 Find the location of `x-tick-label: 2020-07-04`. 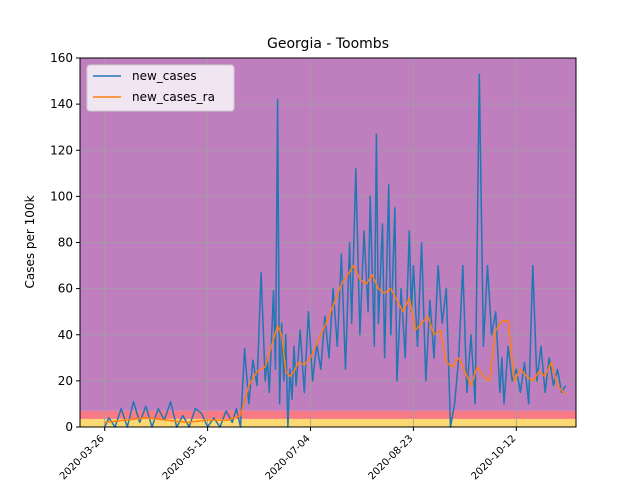

x-tick-label: 2020-07-04 is located at coordinates (288, 456).